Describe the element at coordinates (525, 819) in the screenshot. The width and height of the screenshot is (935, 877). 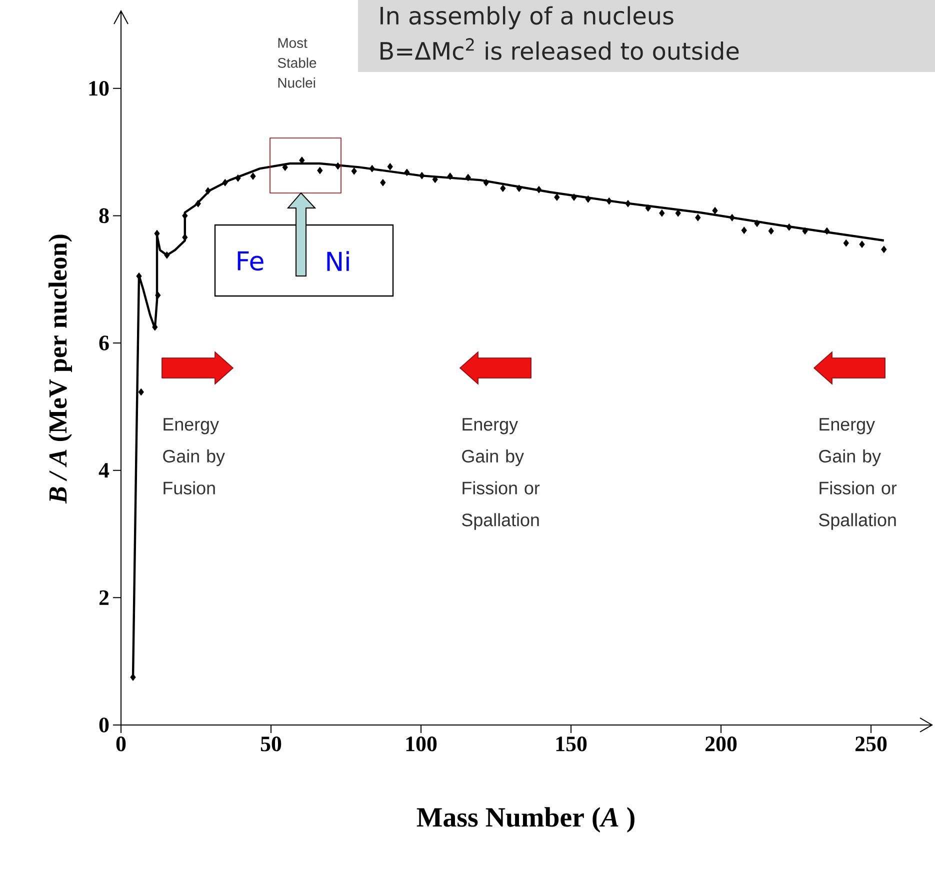
I see `x-axis-title: Mass Number (A )` at that location.